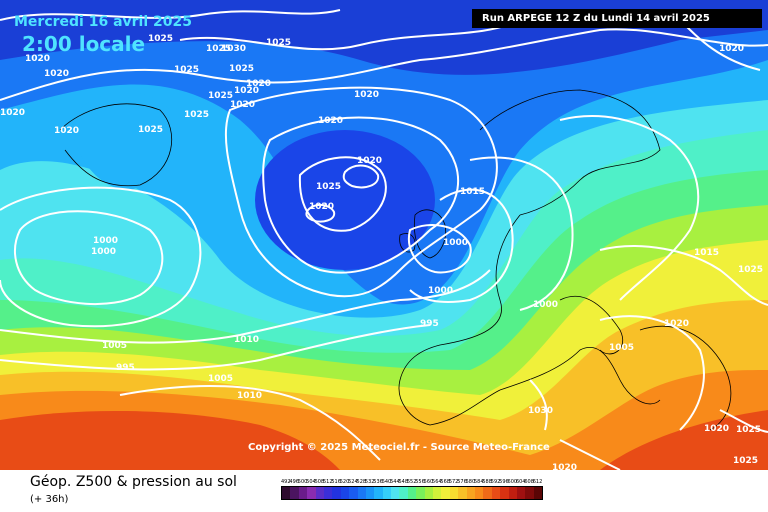 This screenshot has width=768, height=512. What do you see at coordinates (487, 482) in the screenshot?
I see `scale-value-label: 588` at bounding box center [487, 482].